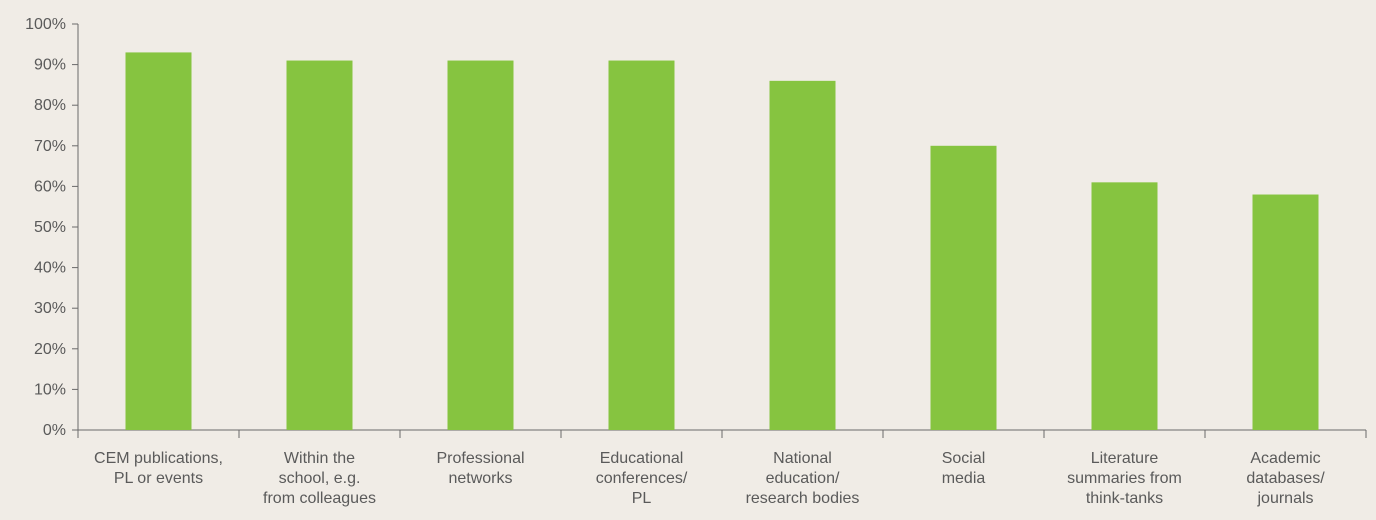 This screenshot has height=520, width=1376. I want to click on x-axis, so click(722, 433).